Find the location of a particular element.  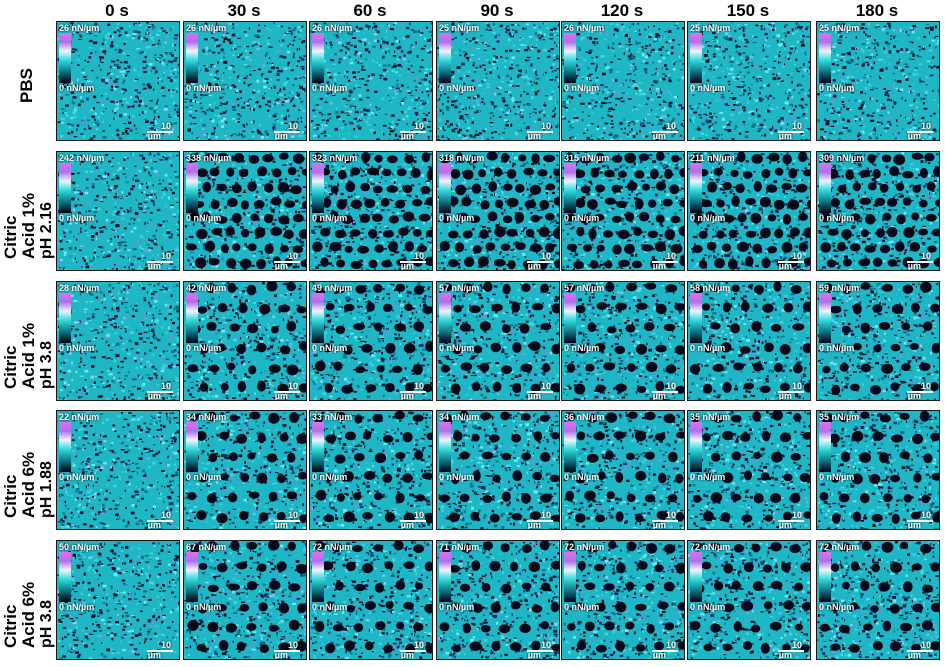

colorbar-max-label: 49 nN/µm is located at coordinates (332, 288).